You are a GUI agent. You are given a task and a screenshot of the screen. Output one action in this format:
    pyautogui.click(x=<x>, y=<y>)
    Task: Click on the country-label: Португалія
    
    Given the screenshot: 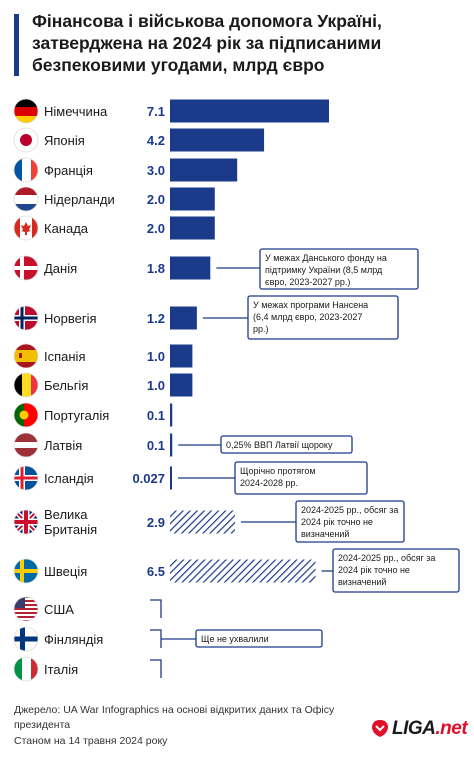 What is the action you would take?
    pyautogui.click(x=76, y=415)
    